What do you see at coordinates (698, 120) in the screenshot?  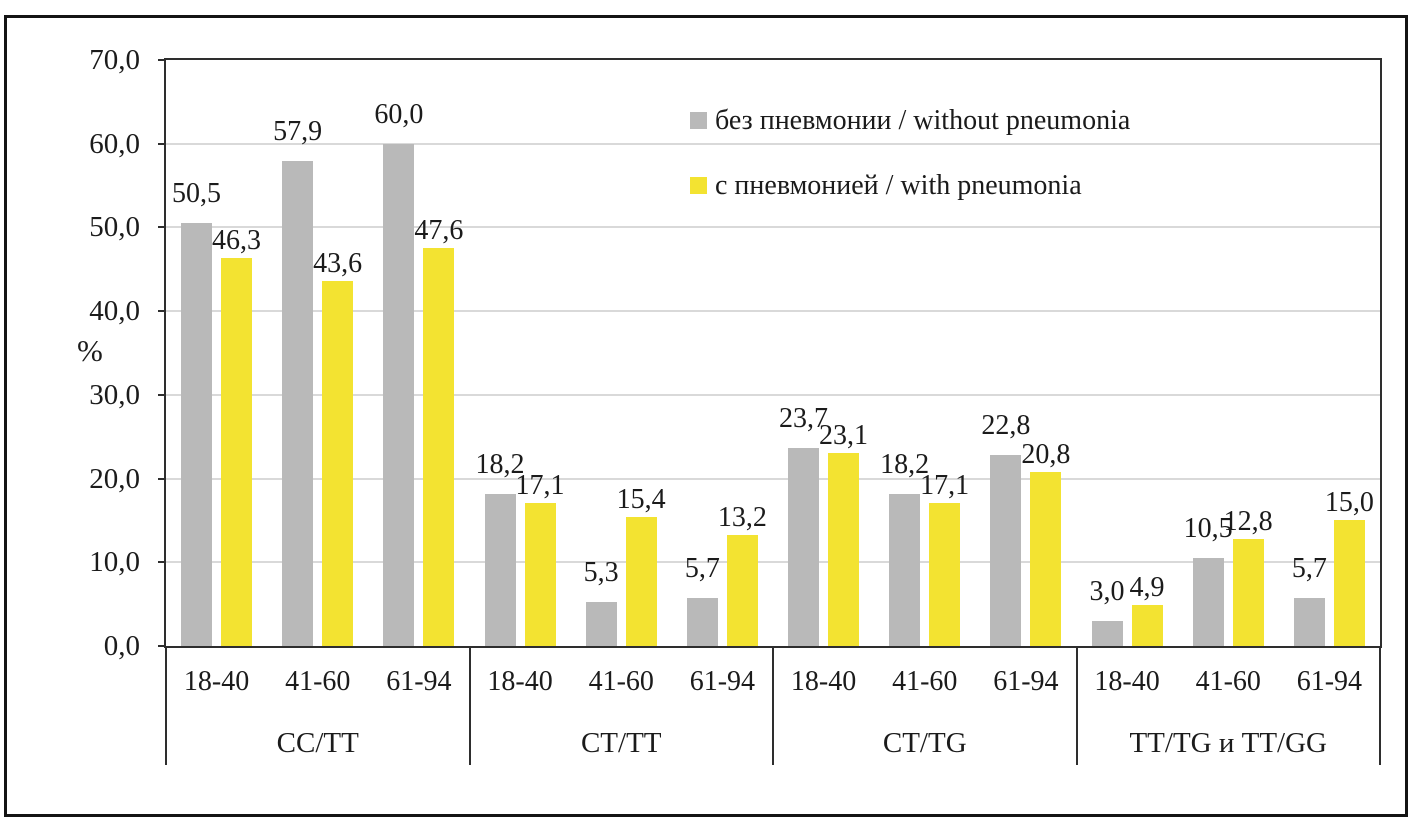 I see `legend-swatch-without` at bounding box center [698, 120].